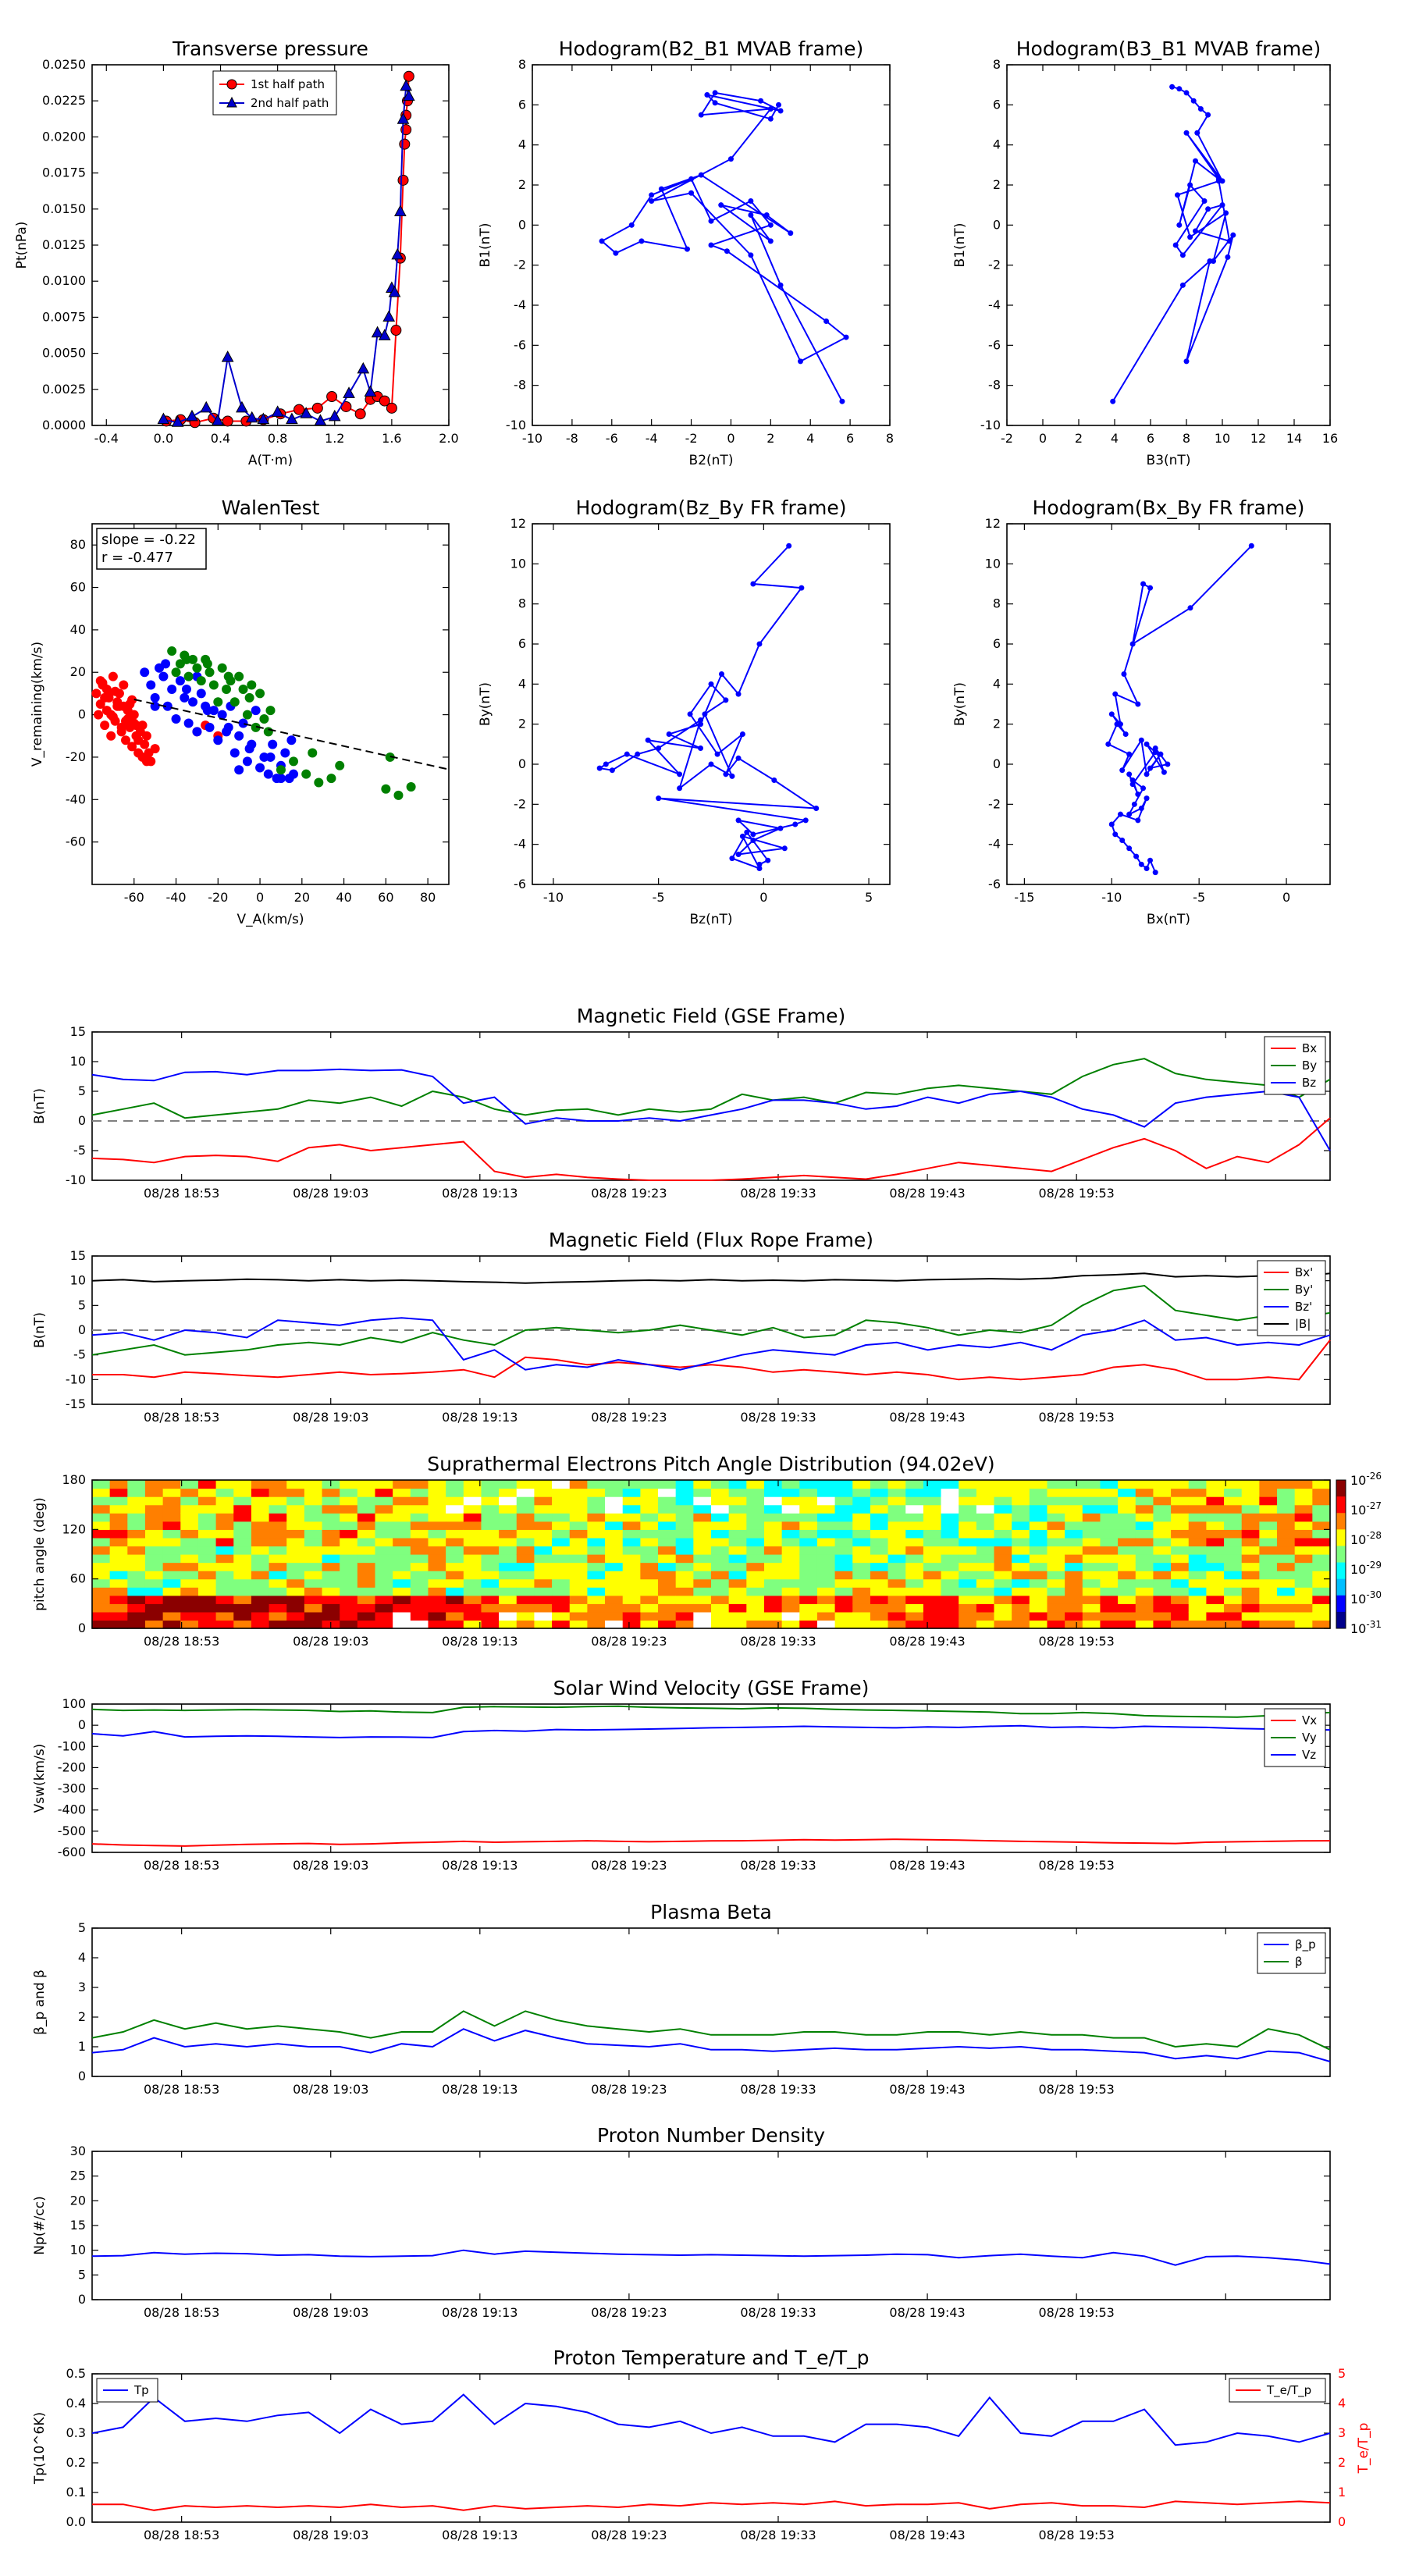 The height and width of the screenshot is (2576, 1405). Describe the element at coordinates (72, 1745) in the screenshot. I see `y-tick-label: -100` at that location.